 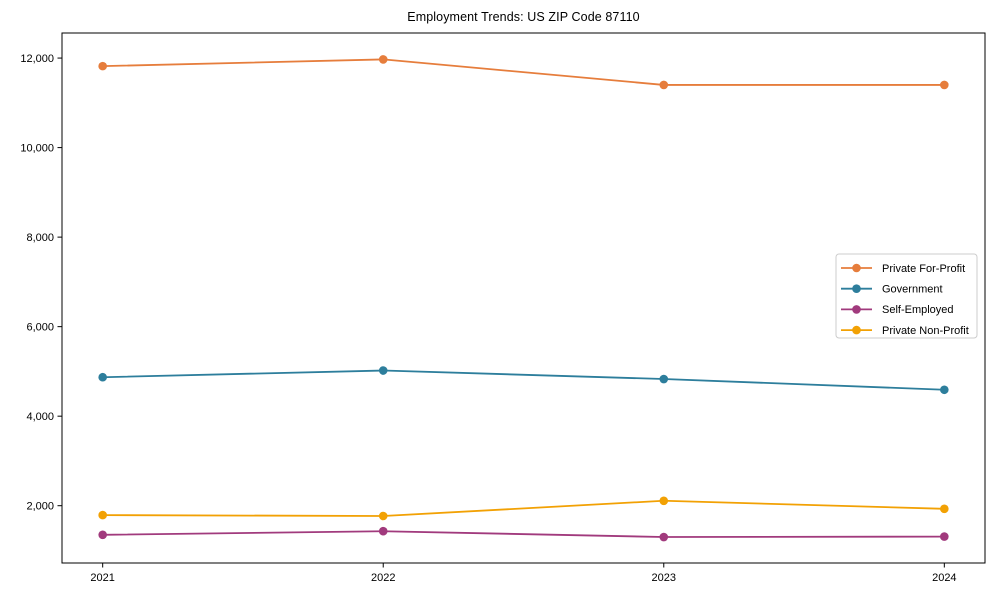 What do you see at coordinates (40, 238) in the screenshot?
I see `y-tick-label: 8,000` at bounding box center [40, 238].